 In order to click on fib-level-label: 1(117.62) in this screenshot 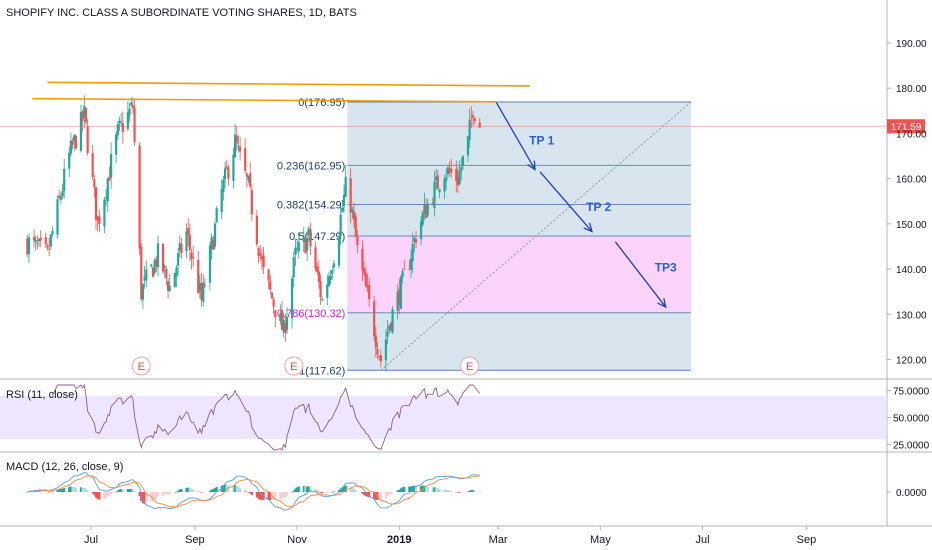, I will do `click(322, 371)`.